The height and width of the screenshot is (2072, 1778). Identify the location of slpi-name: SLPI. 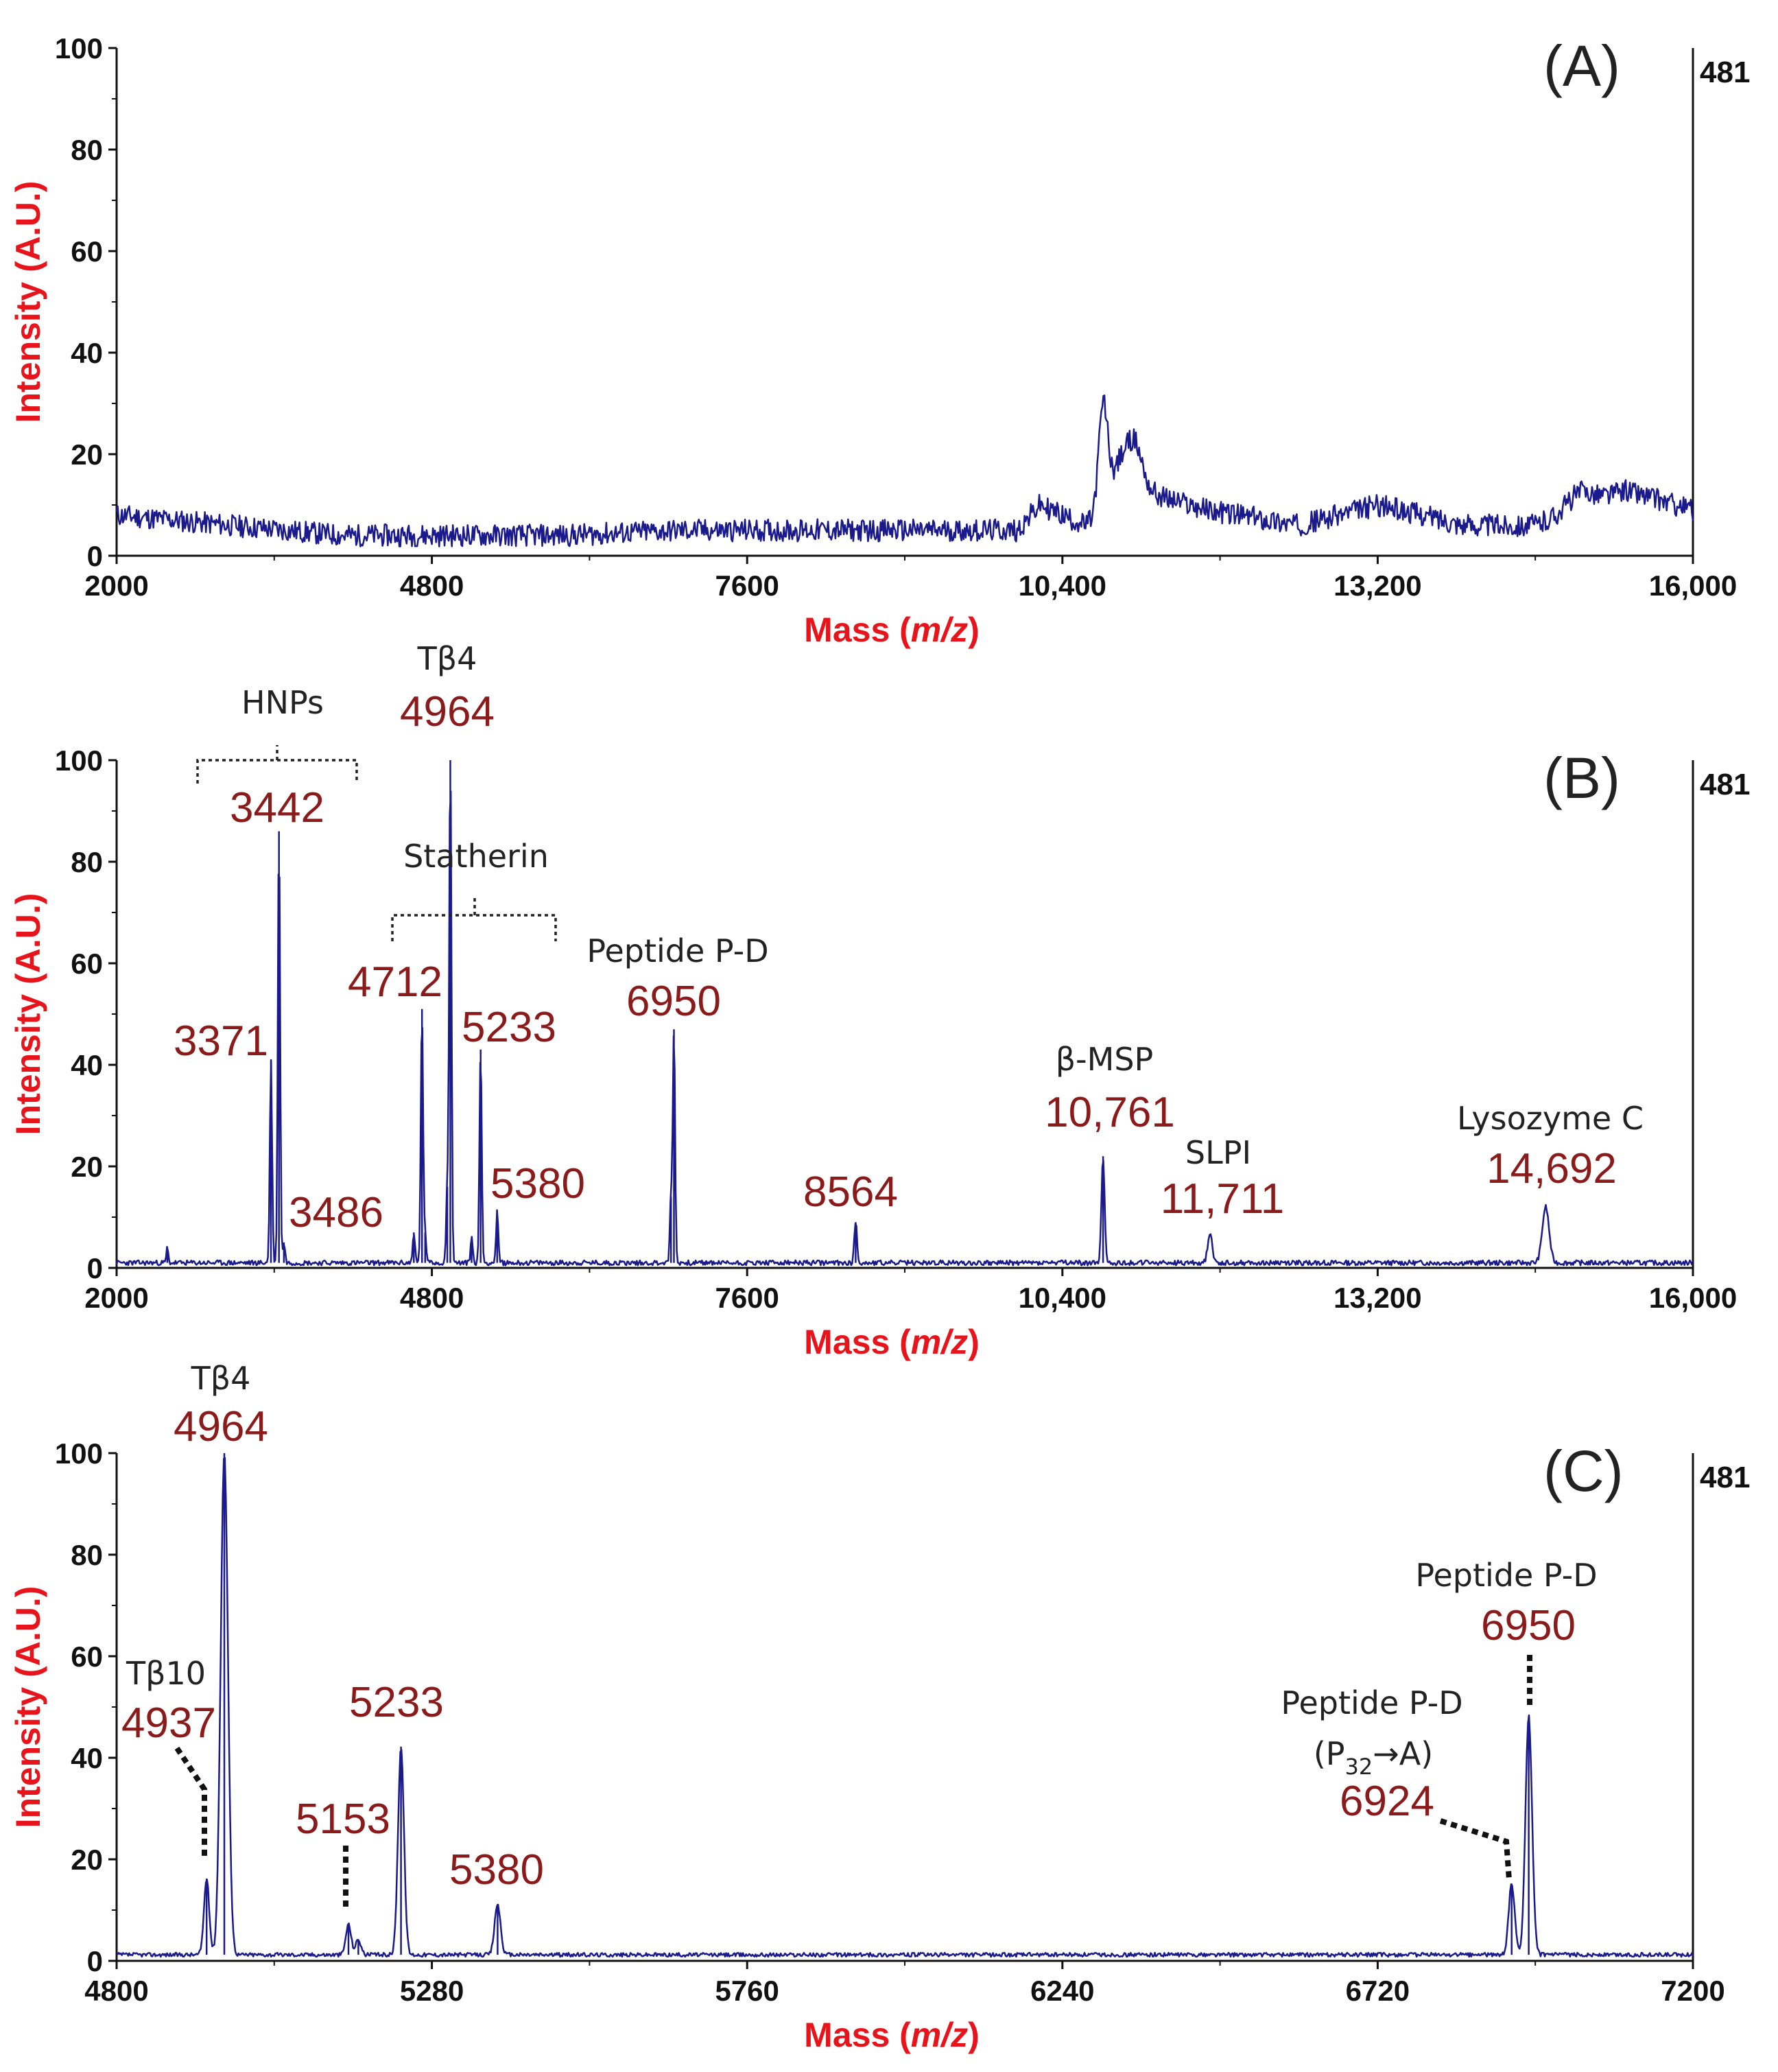
(1218, 1152).